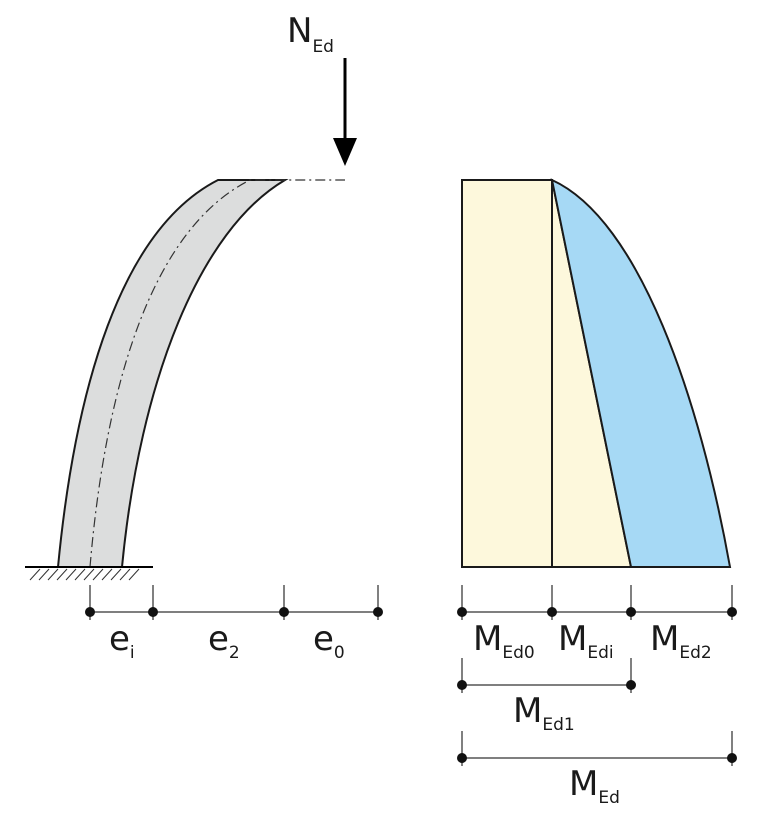 This screenshot has width=760, height=822. Describe the element at coordinates (310, 34) in the screenshot. I see `load-label: NEd` at that location.